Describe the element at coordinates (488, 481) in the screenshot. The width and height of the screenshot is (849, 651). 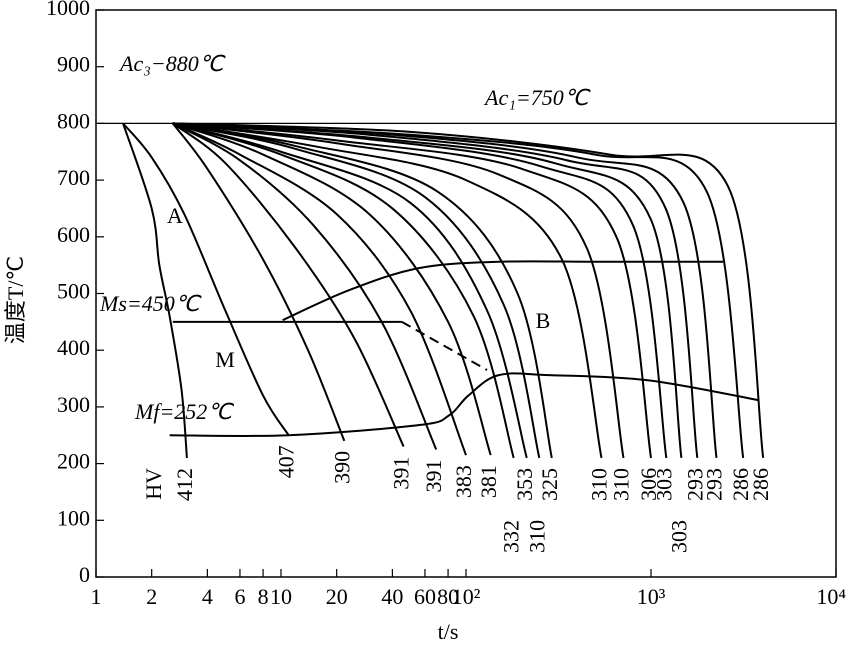
I see `hardness-label: 381` at that location.